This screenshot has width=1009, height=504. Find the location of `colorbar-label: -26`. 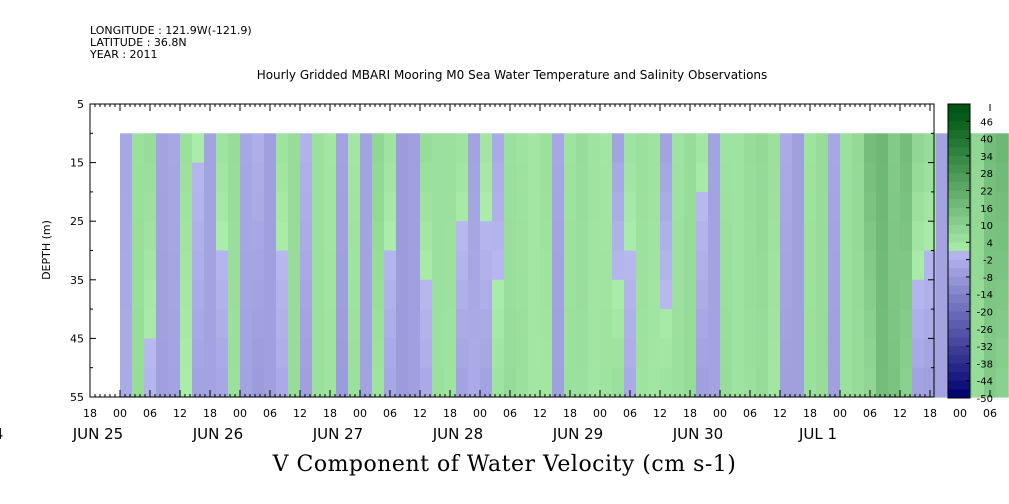

colorbar-label: -26 is located at coordinates (985, 330).